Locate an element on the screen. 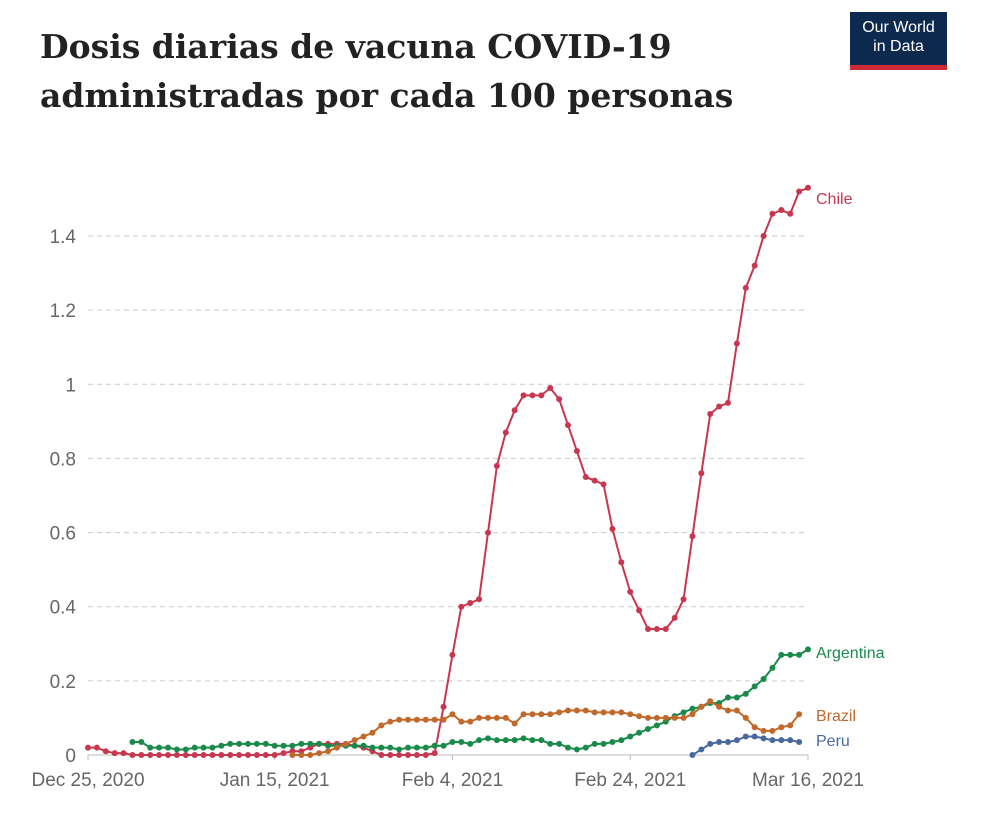 The width and height of the screenshot is (1000, 836). x-tick-label: Jan 15, 2021 is located at coordinates (275, 780).